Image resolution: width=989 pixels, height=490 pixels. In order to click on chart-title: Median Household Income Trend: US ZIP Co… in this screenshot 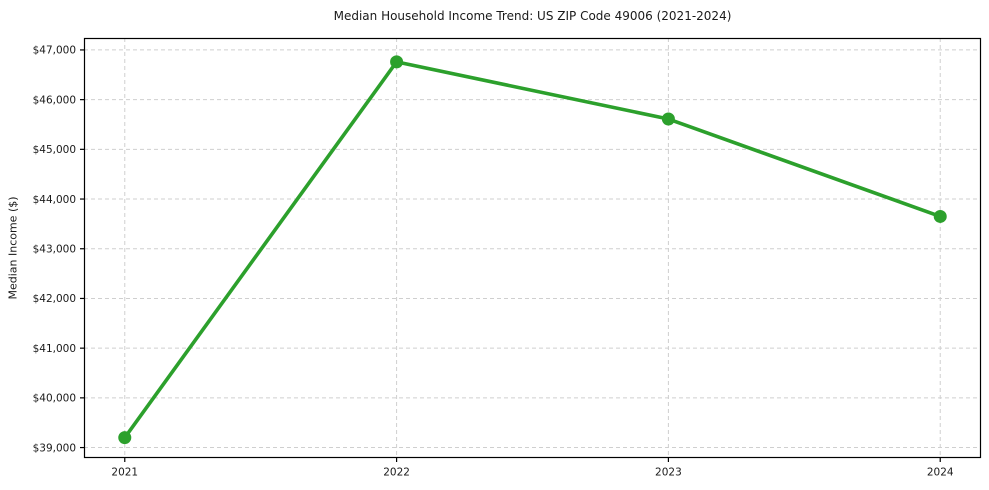, I will do `click(532, 16)`.